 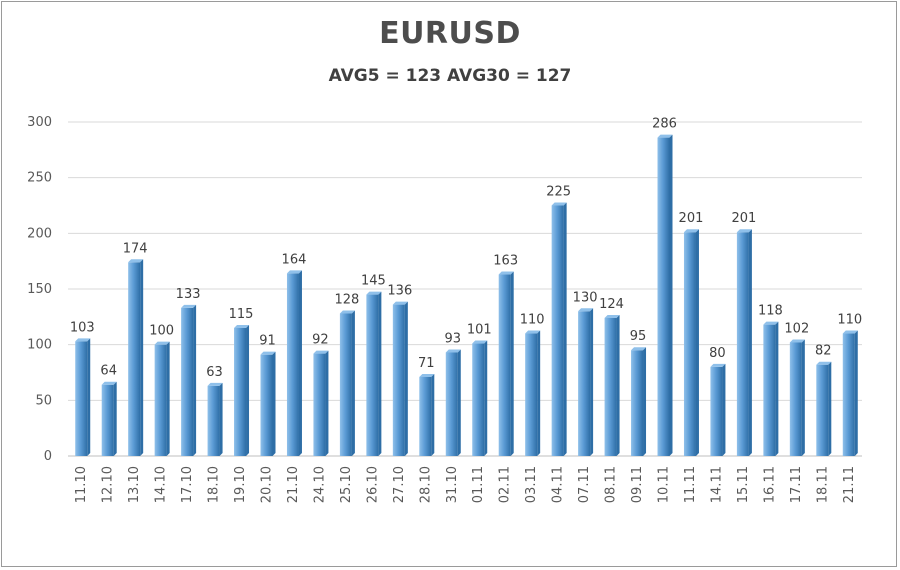 I want to click on data-label: 93, so click(x=452, y=338).